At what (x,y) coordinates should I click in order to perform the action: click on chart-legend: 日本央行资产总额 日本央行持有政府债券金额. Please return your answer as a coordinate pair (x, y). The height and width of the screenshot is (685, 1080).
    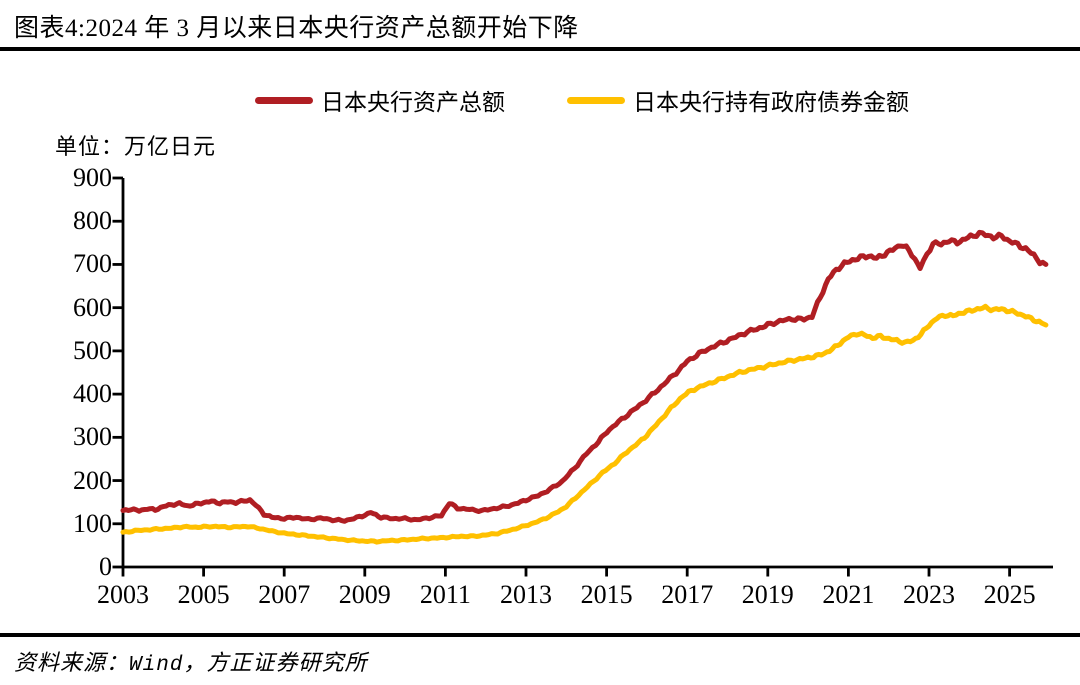
    Looking at the image, I should click on (561, 100).